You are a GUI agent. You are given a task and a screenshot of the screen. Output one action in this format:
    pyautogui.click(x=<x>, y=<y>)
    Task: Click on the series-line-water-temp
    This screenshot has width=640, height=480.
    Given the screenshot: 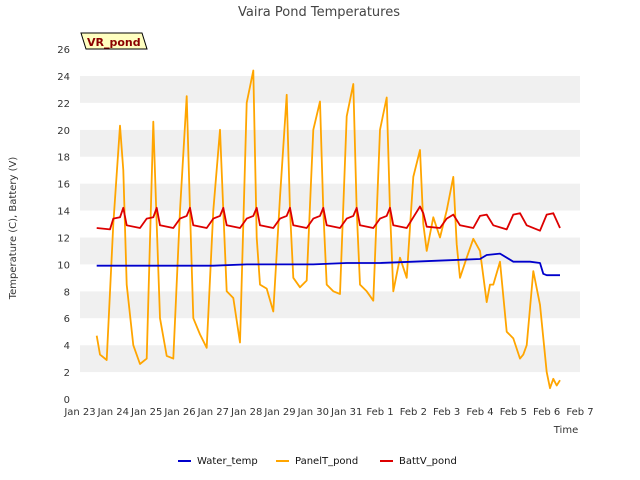 What is the action you would take?
    pyautogui.click(x=328, y=264)
    